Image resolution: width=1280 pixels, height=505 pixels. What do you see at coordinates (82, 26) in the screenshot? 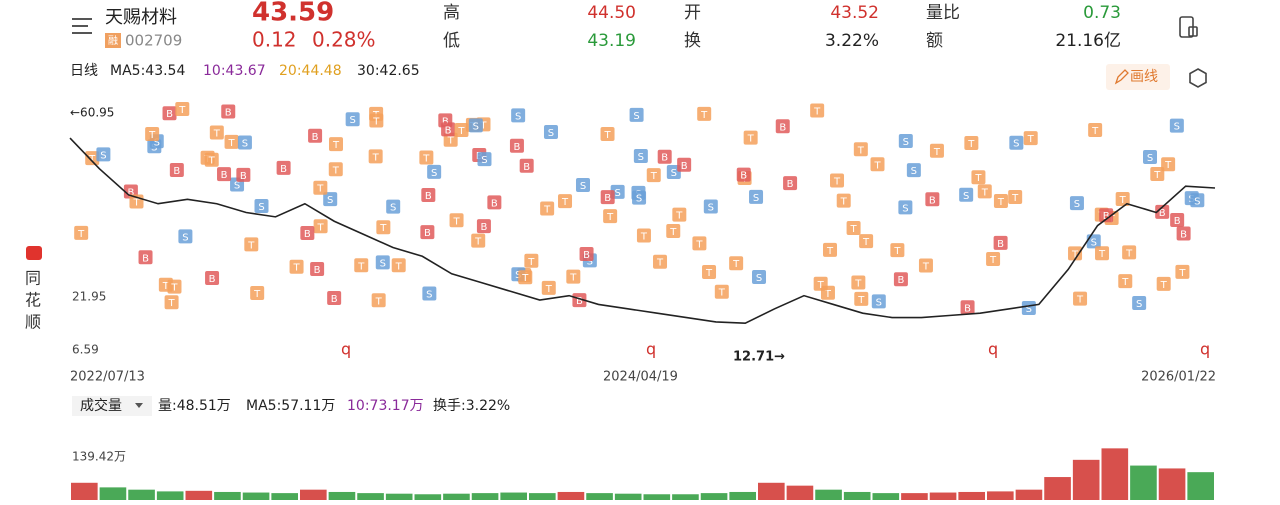
I see `menu-icon` at bounding box center [82, 26].